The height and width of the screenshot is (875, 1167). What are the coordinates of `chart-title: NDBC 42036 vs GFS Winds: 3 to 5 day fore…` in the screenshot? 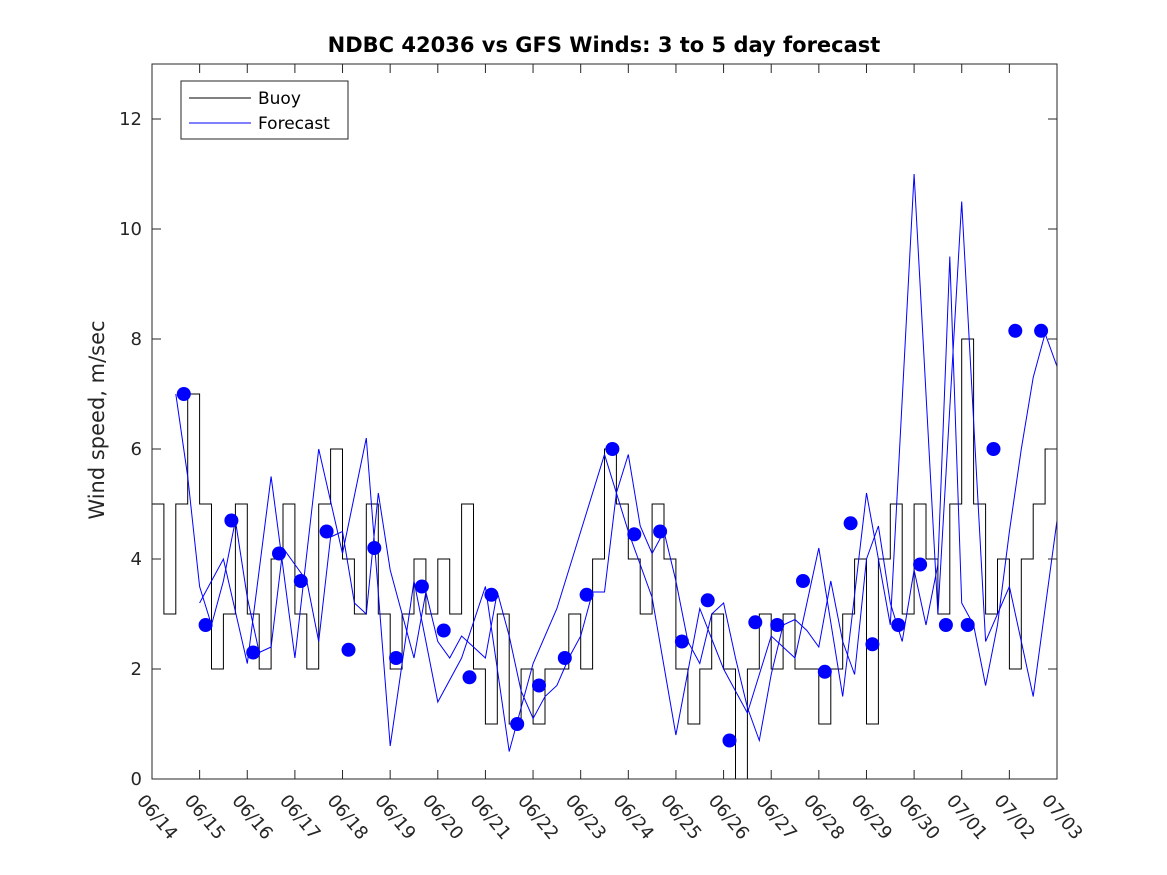 It's located at (604, 45).